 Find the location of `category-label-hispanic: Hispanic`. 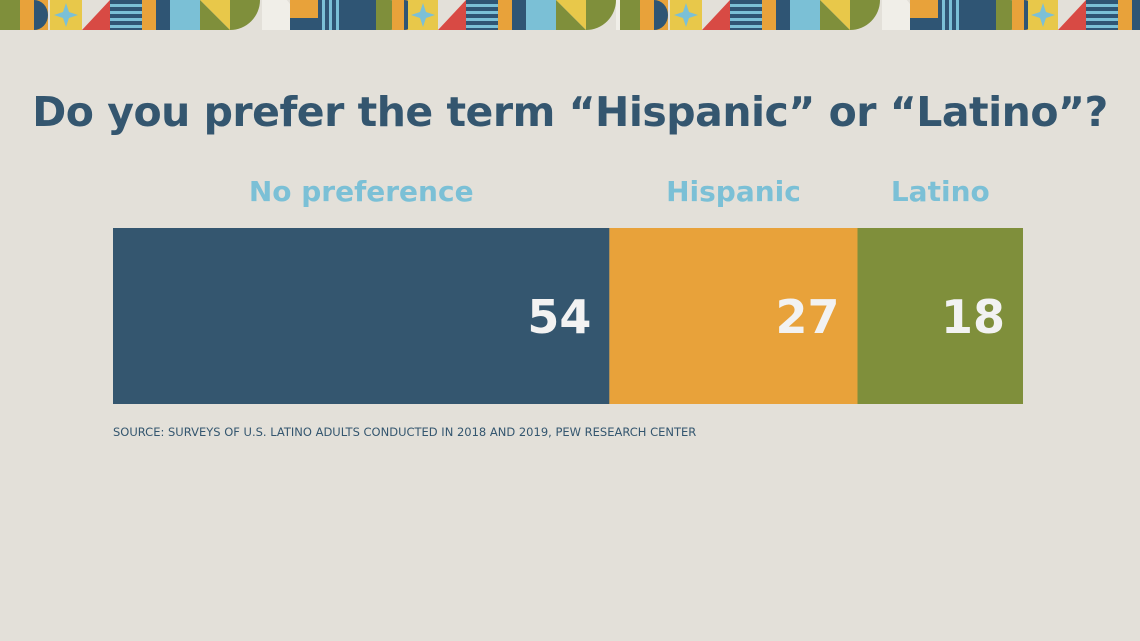

category-label-hispanic: Hispanic is located at coordinates (733, 191).